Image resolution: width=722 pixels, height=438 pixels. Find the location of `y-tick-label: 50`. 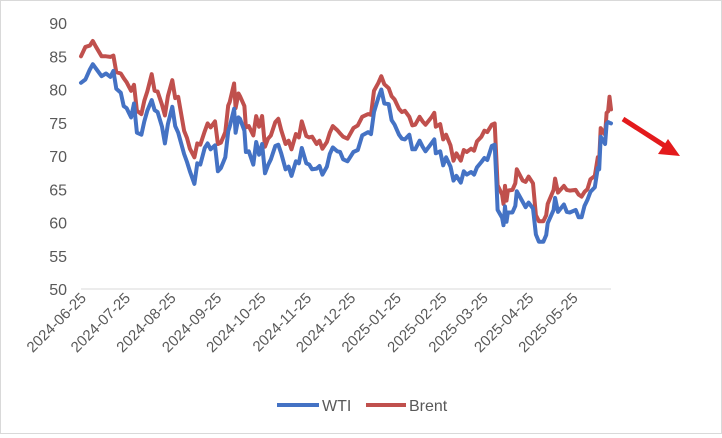

y-tick-label: 50 is located at coordinates (58, 290).